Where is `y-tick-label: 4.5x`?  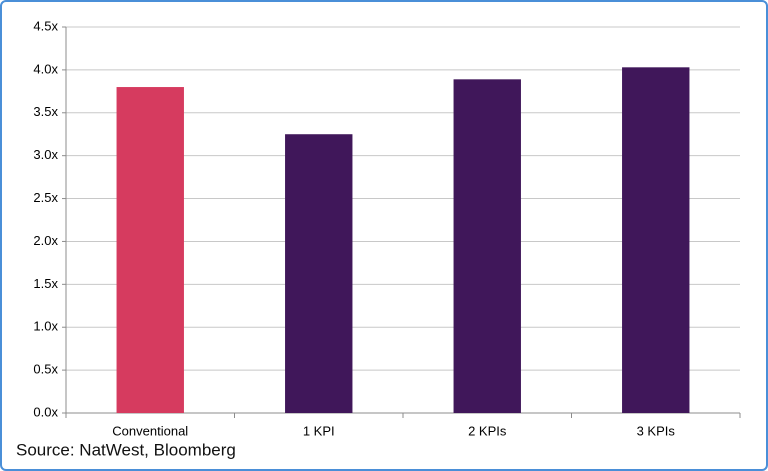
y-tick-label: 4.5x is located at coordinates (45, 25).